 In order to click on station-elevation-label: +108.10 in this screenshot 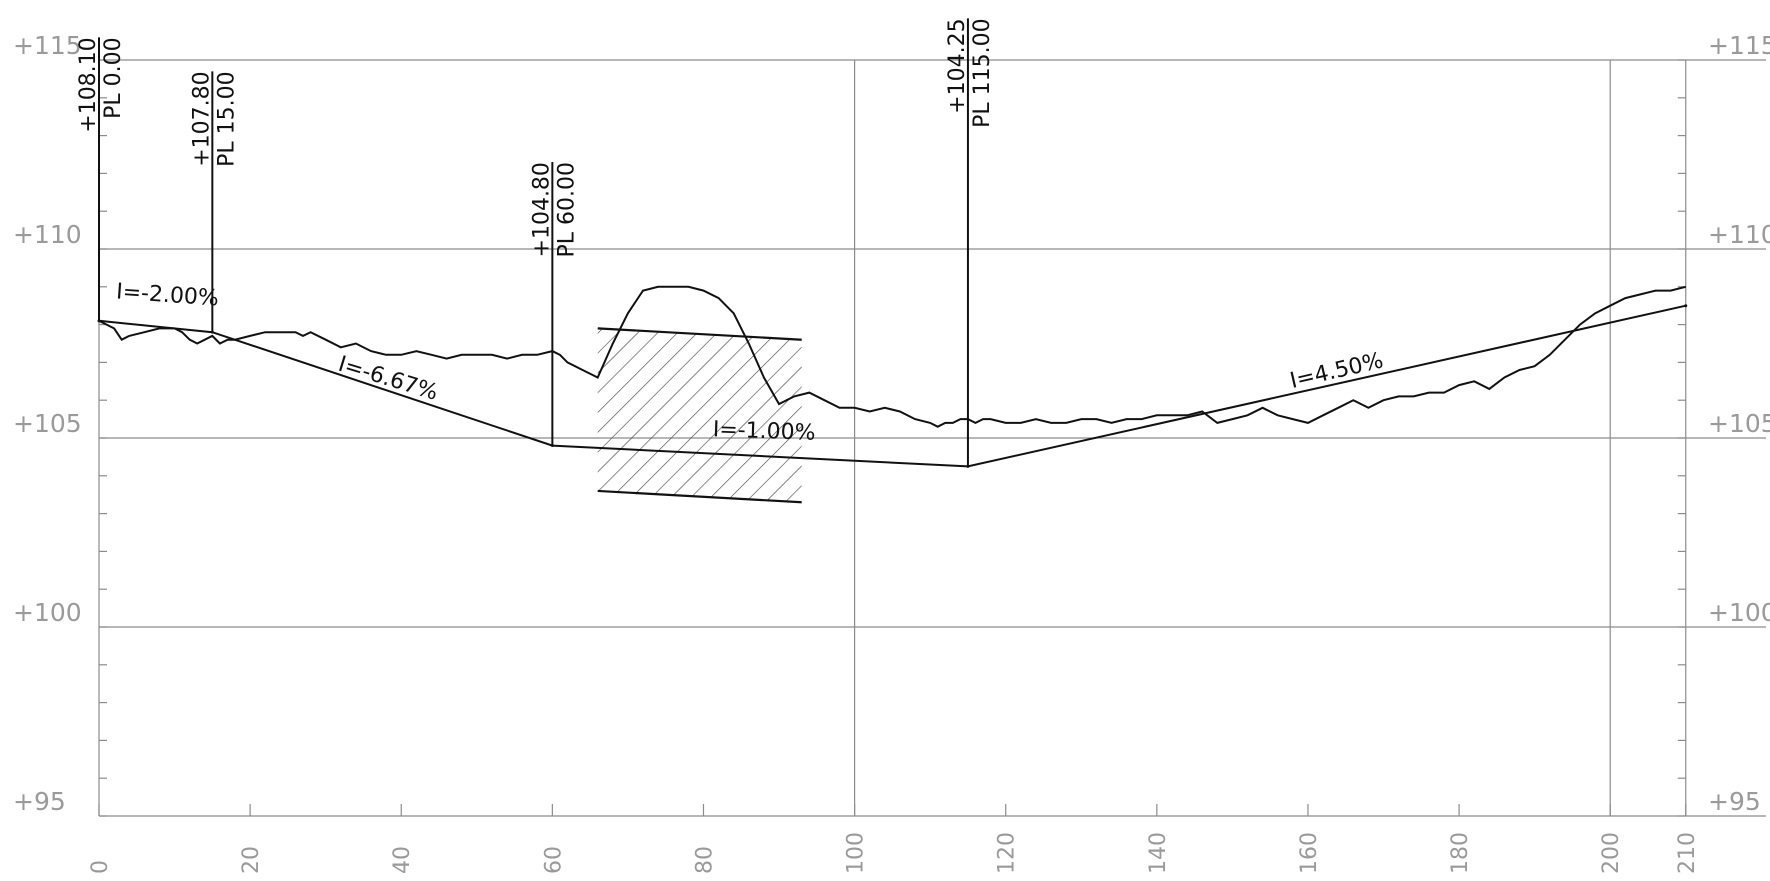, I will do `click(88, 84)`.